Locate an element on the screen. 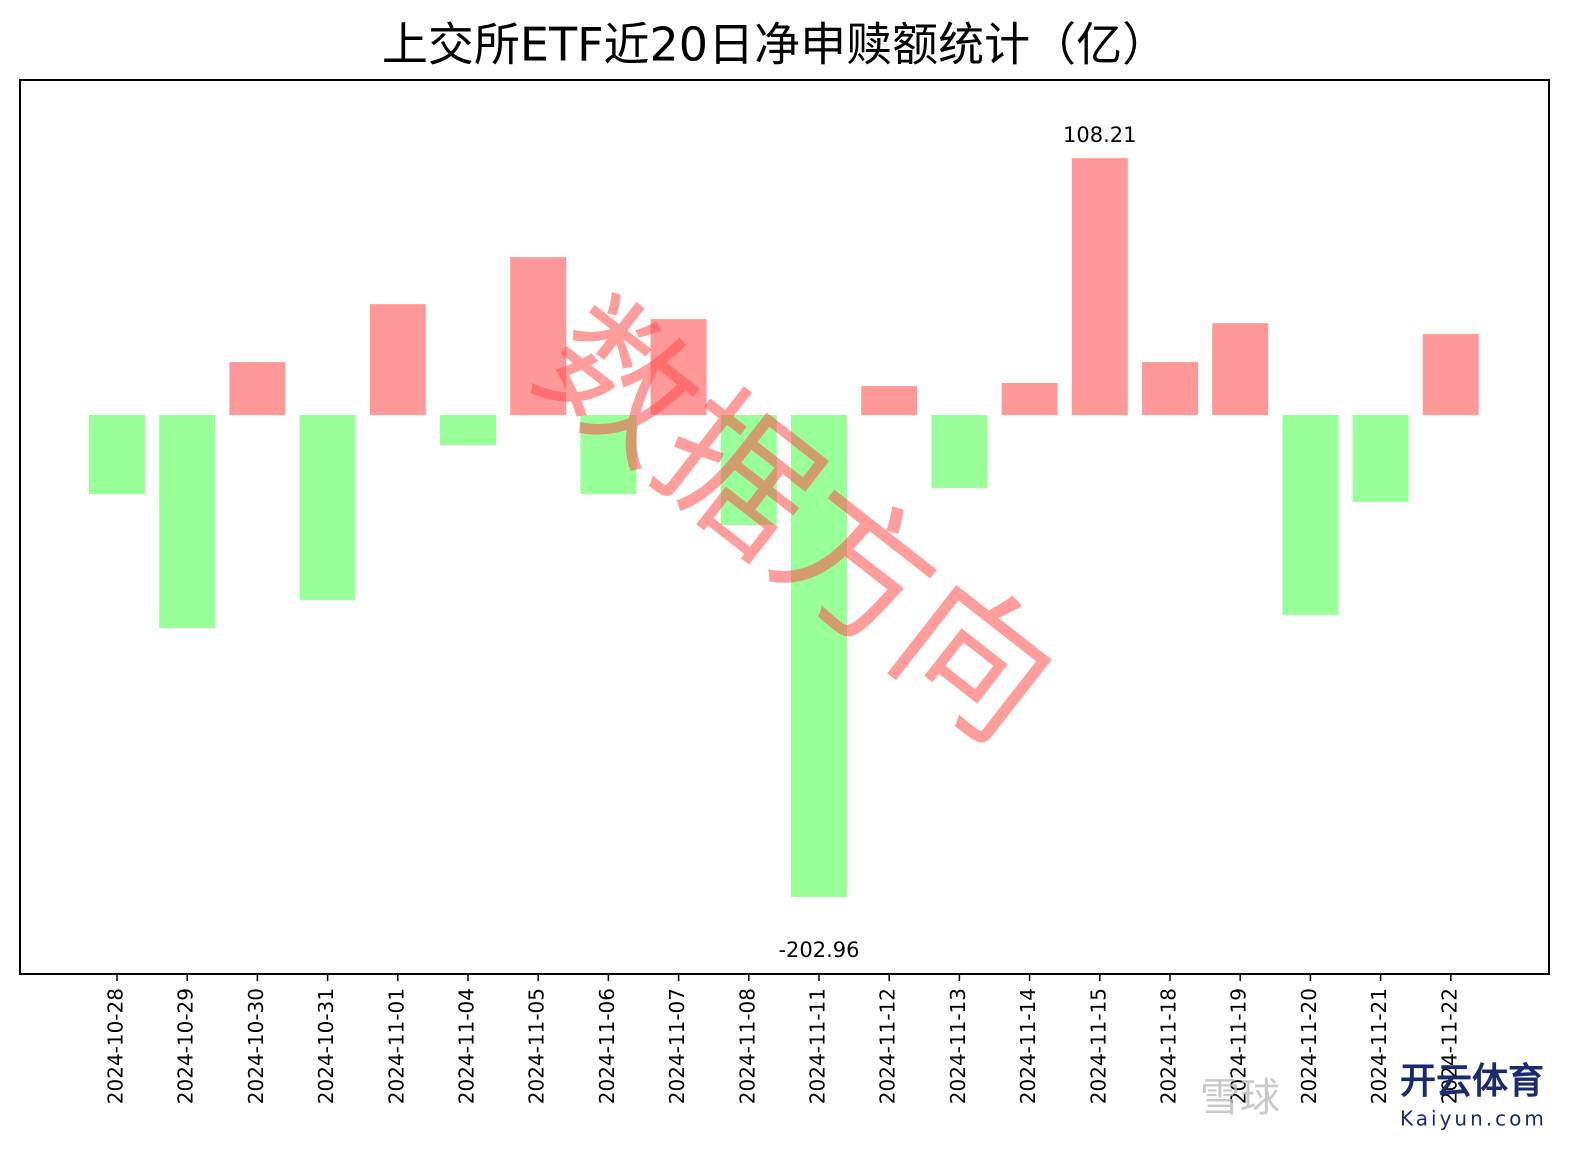 Image resolution: width=1589 pixels, height=1170 pixels. logo-subtext: Kaiyun.com is located at coordinates (1473, 1119).